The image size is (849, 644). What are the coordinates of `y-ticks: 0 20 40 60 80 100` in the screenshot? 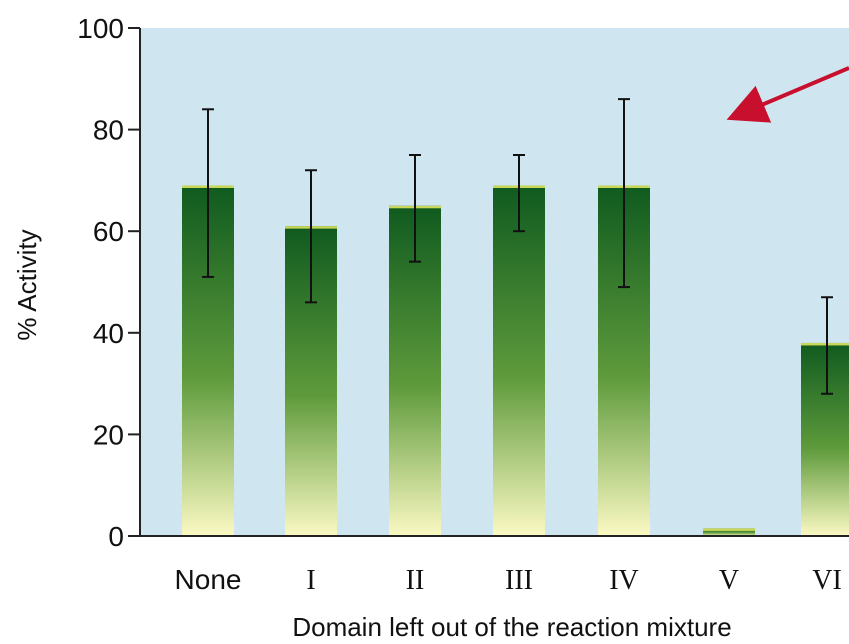 It's located at (108, 282).